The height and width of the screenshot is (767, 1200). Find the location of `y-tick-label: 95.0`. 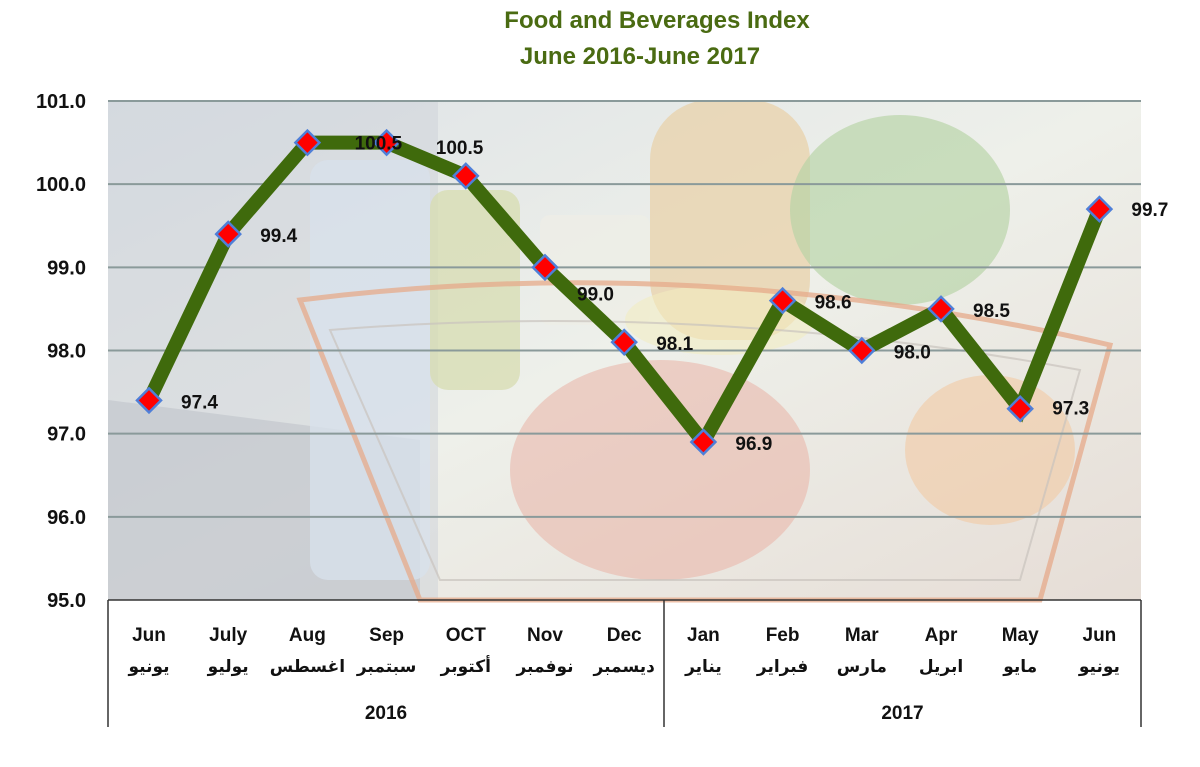

y-tick-label: 95.0 is located at coordinates (66, 601).